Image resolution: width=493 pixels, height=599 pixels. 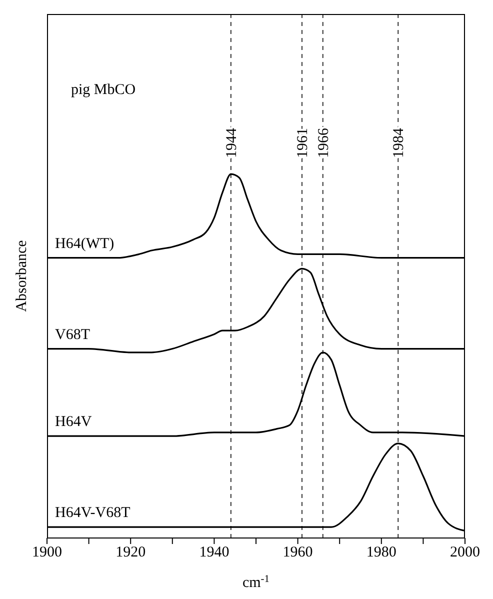 What do you see at coordinates (297, 552) in the screenshot?
I see `x-tick-label: 1960` at bounding box center [297, 552].